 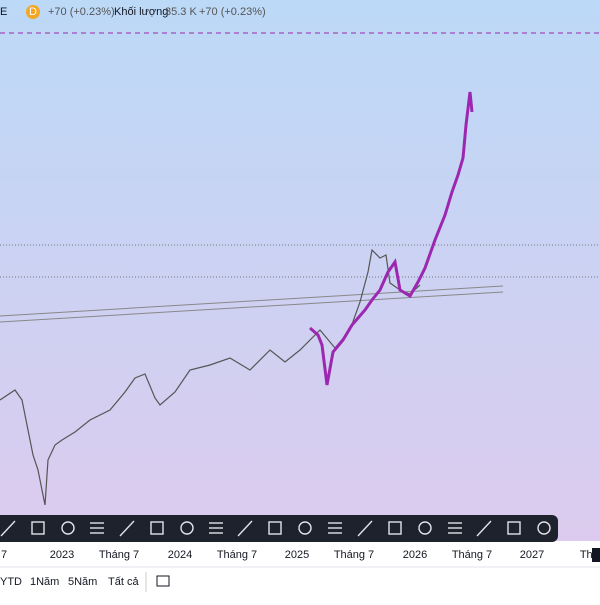 I want to click on volume-change: +70 (+0.23%), so click(x=232, y=12).